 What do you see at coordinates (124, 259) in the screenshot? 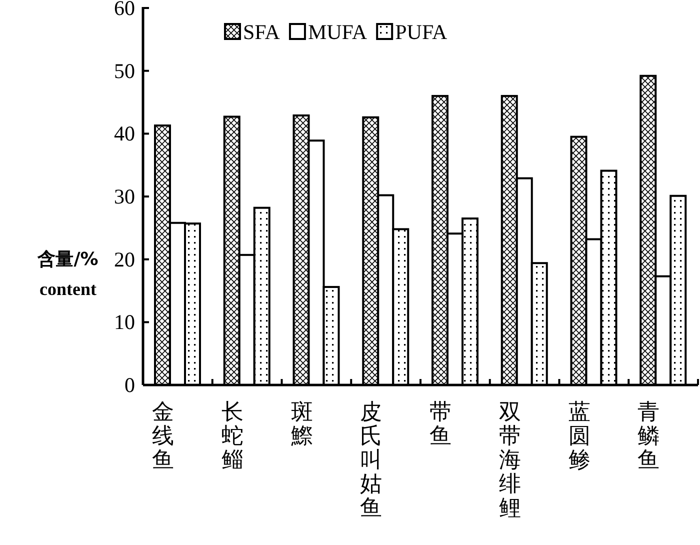
I see `y-tick-label: 20` at bounding box center [124, 259].